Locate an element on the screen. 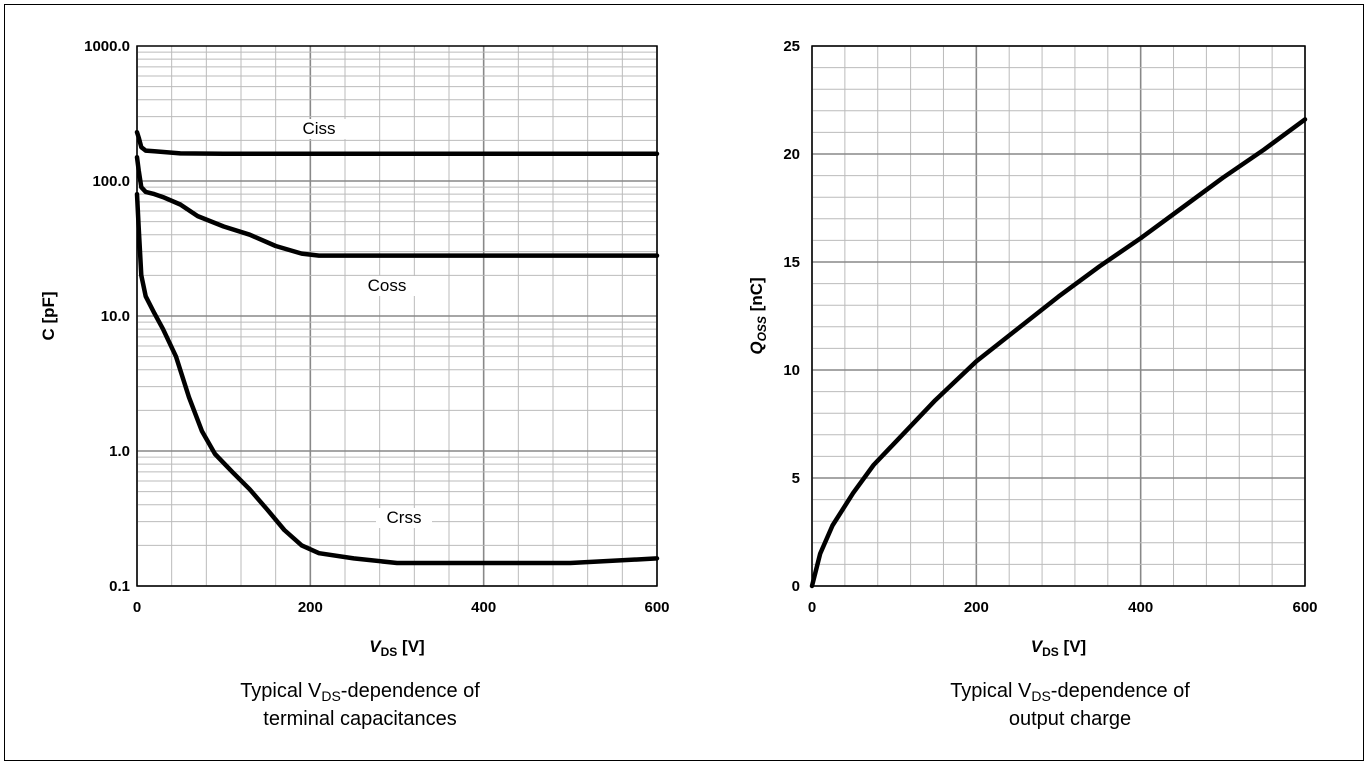 This screenshot has height=767, width=1370. y-tick-label: 5 is located at coordinates (796, 478).